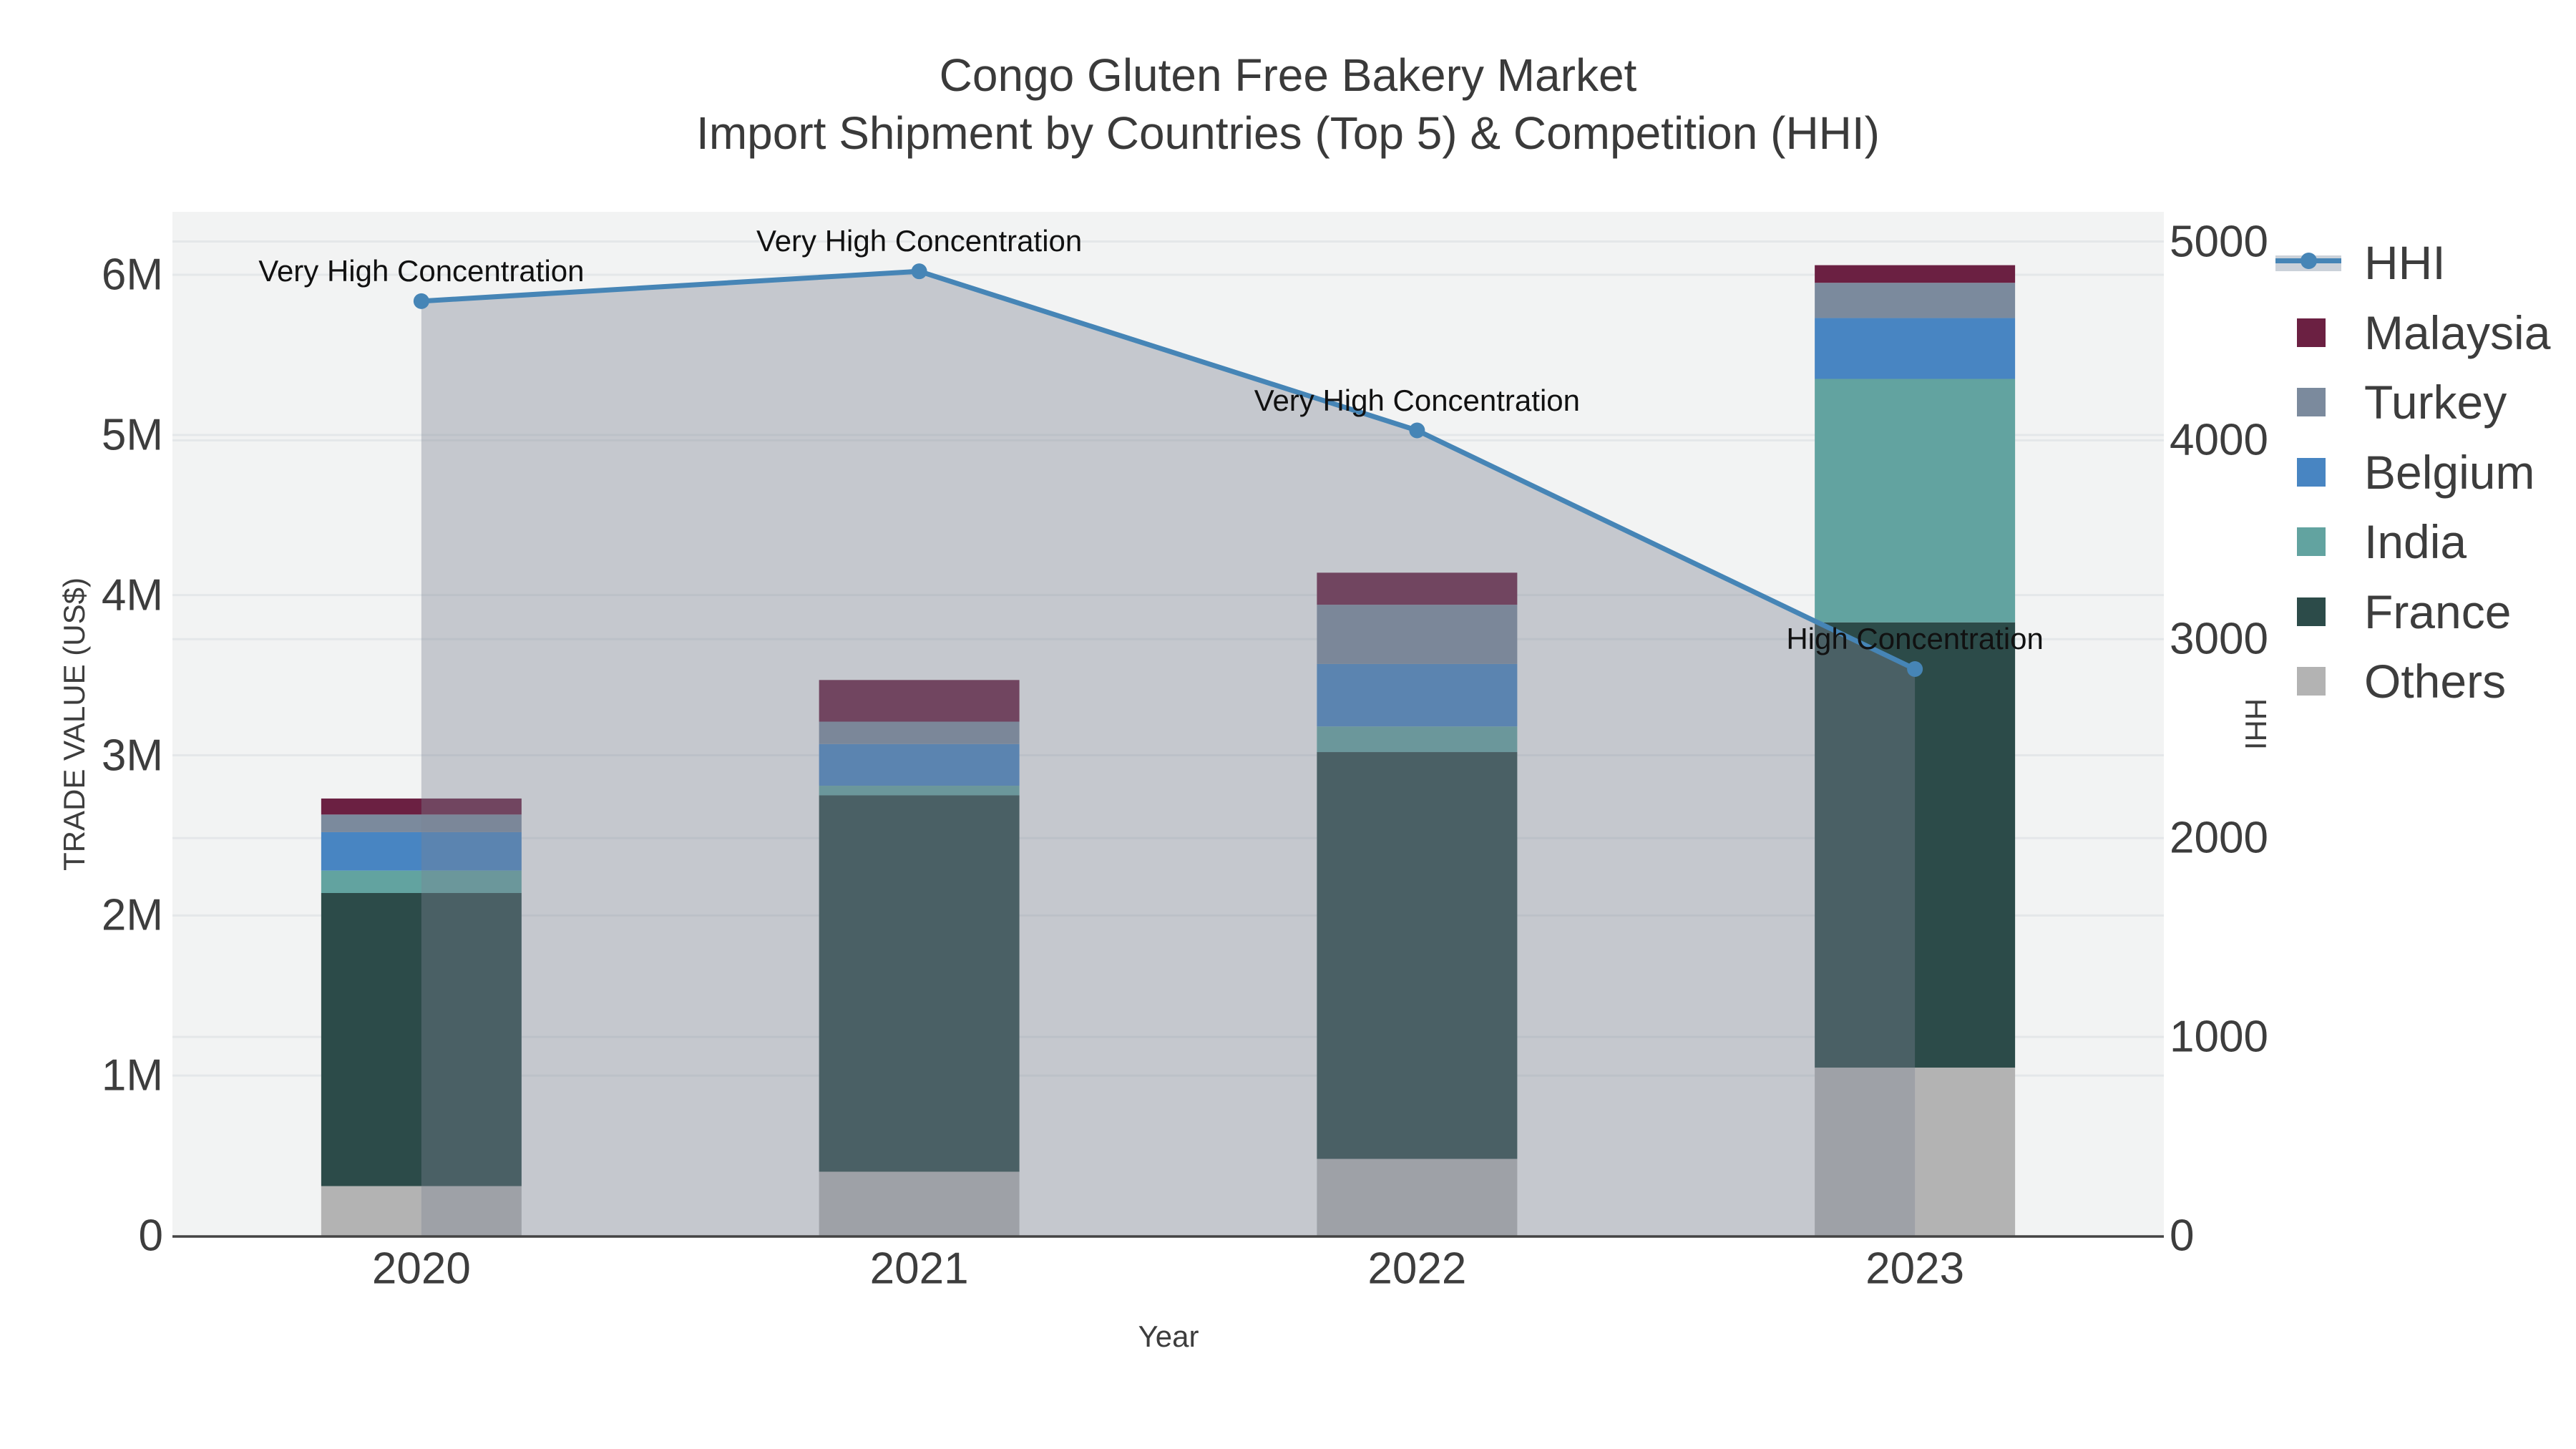 This screenshot has height=1449, width=2576. Describe the element at coordinates (1915, 845) in the screenshot. I see `bar-2023-france` at that location.